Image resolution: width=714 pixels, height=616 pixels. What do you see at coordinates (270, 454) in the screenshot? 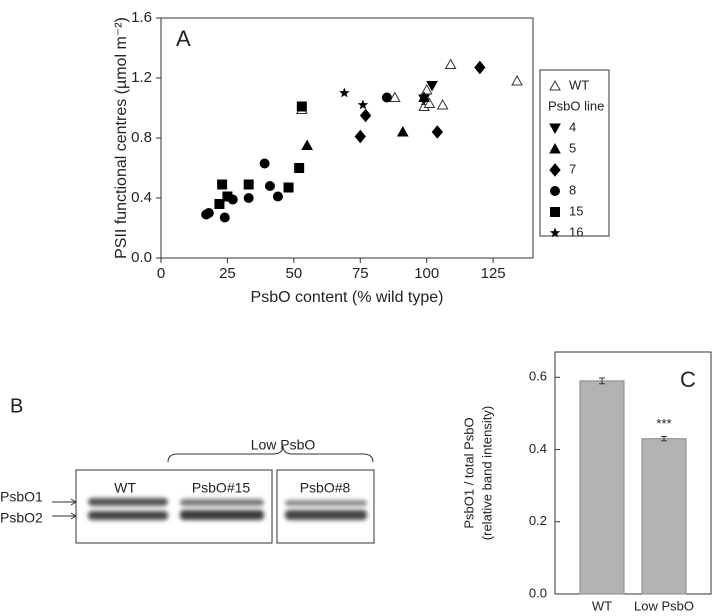
I see `brace` at bounding box center [270, 454].